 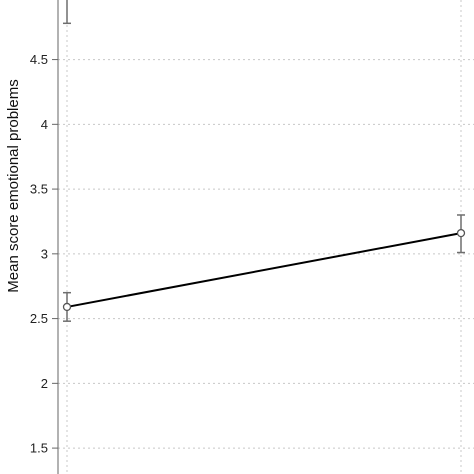 What do you see at coordinates (39, 318) in the screenshot?
I see `y-tick-label-2: 2.5` at bounding box center [39, 318].